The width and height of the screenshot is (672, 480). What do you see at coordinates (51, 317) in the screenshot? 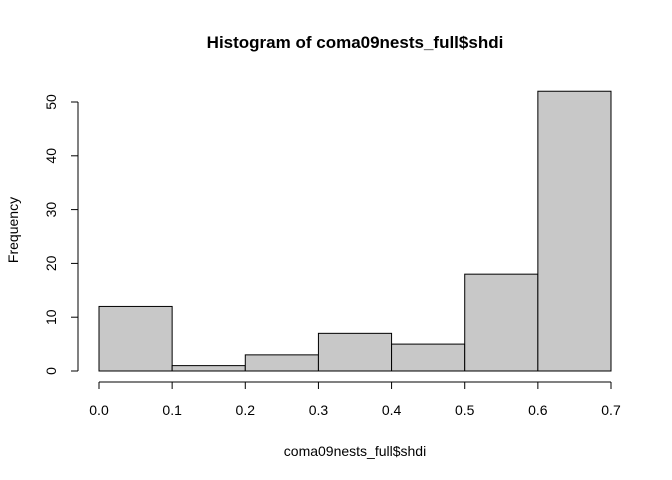
I see `y-tick-label-1: 10` at bounding box center [51, 317].